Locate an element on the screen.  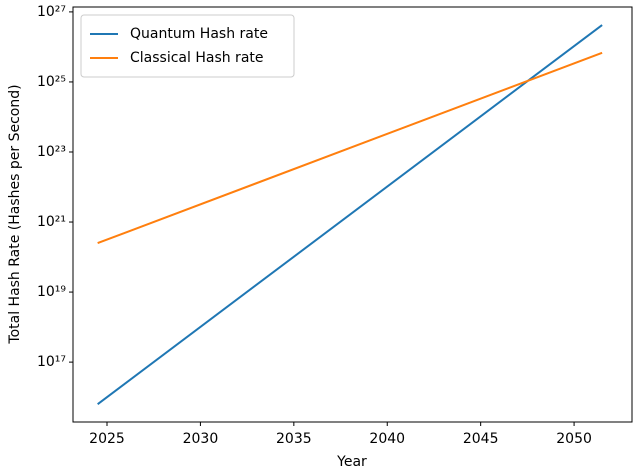
legend-label: Classical Hash rate is located at coordinates (197, 58).